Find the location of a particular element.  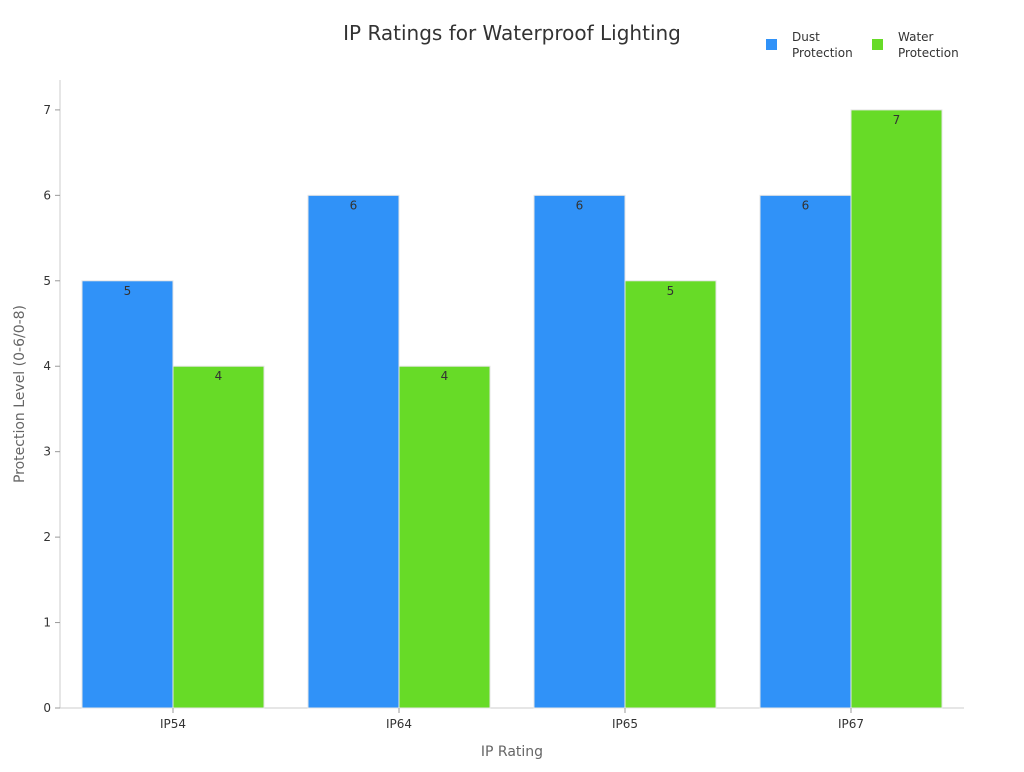

y-tick-label: 2 is located at coordinates (47, 537).